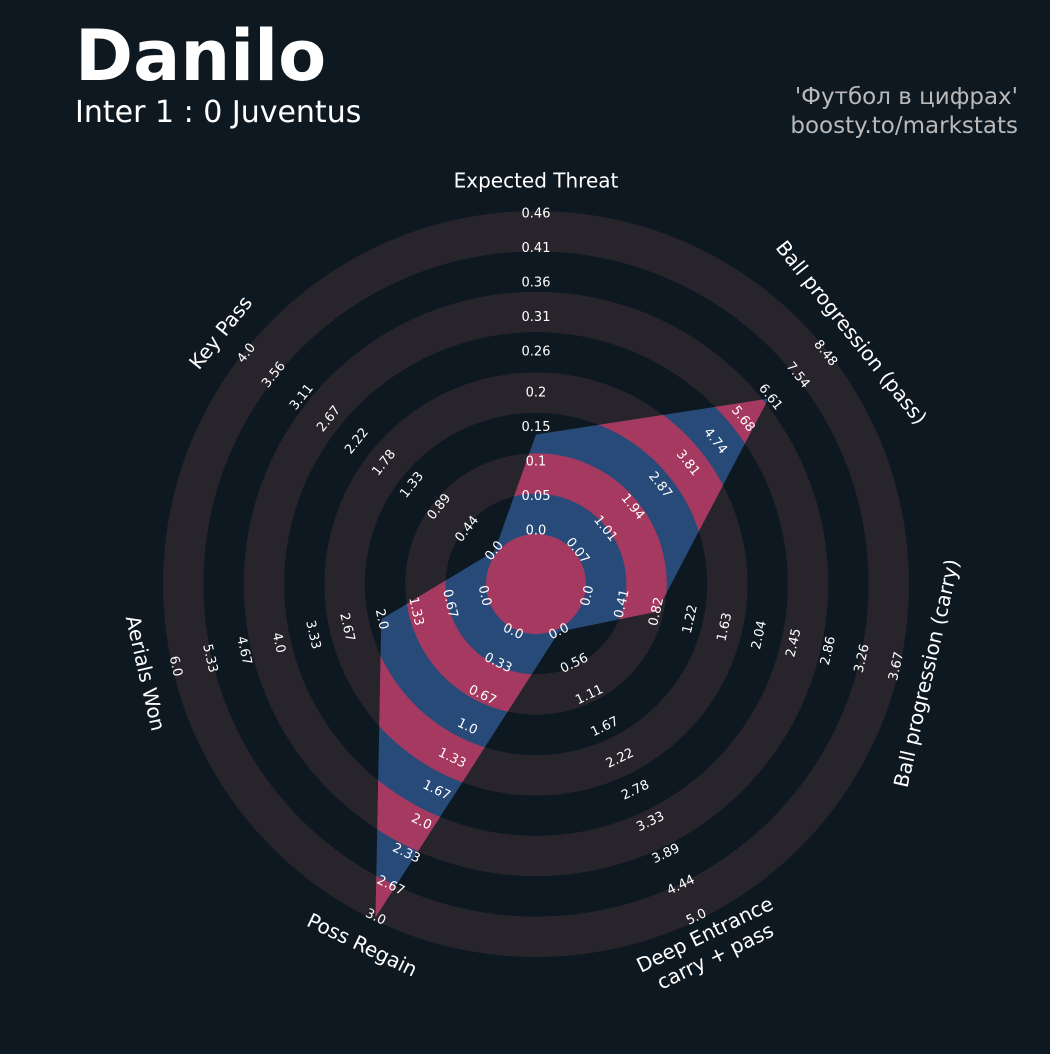  I want to click on chart-title: Danilo, so click(200, 56).